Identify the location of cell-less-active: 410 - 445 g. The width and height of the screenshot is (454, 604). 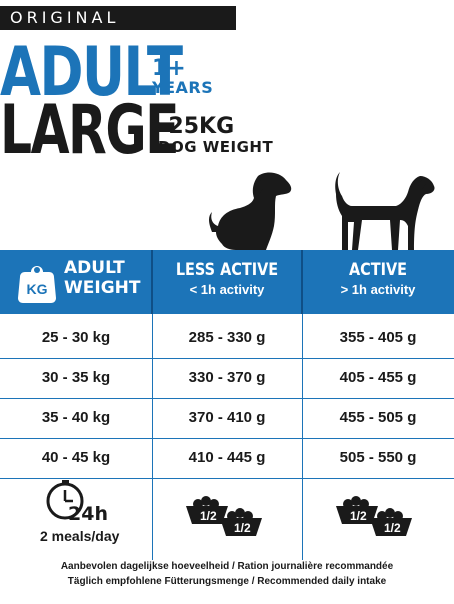
(227, 457).